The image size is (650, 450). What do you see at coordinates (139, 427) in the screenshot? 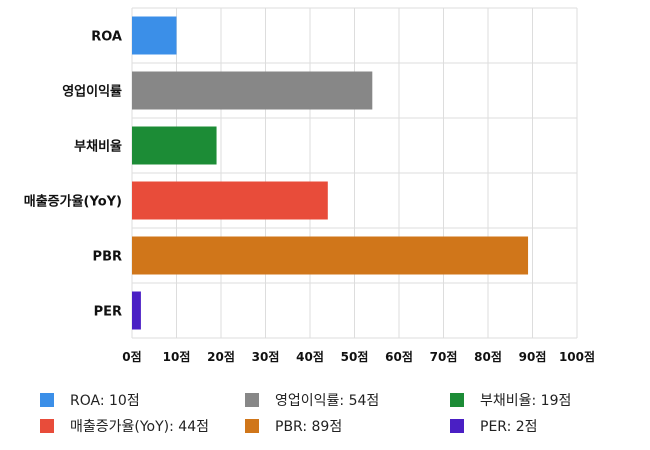
I see `legend-label: 매출증가율(YoY): 44점` at bounding box center [139, 427].